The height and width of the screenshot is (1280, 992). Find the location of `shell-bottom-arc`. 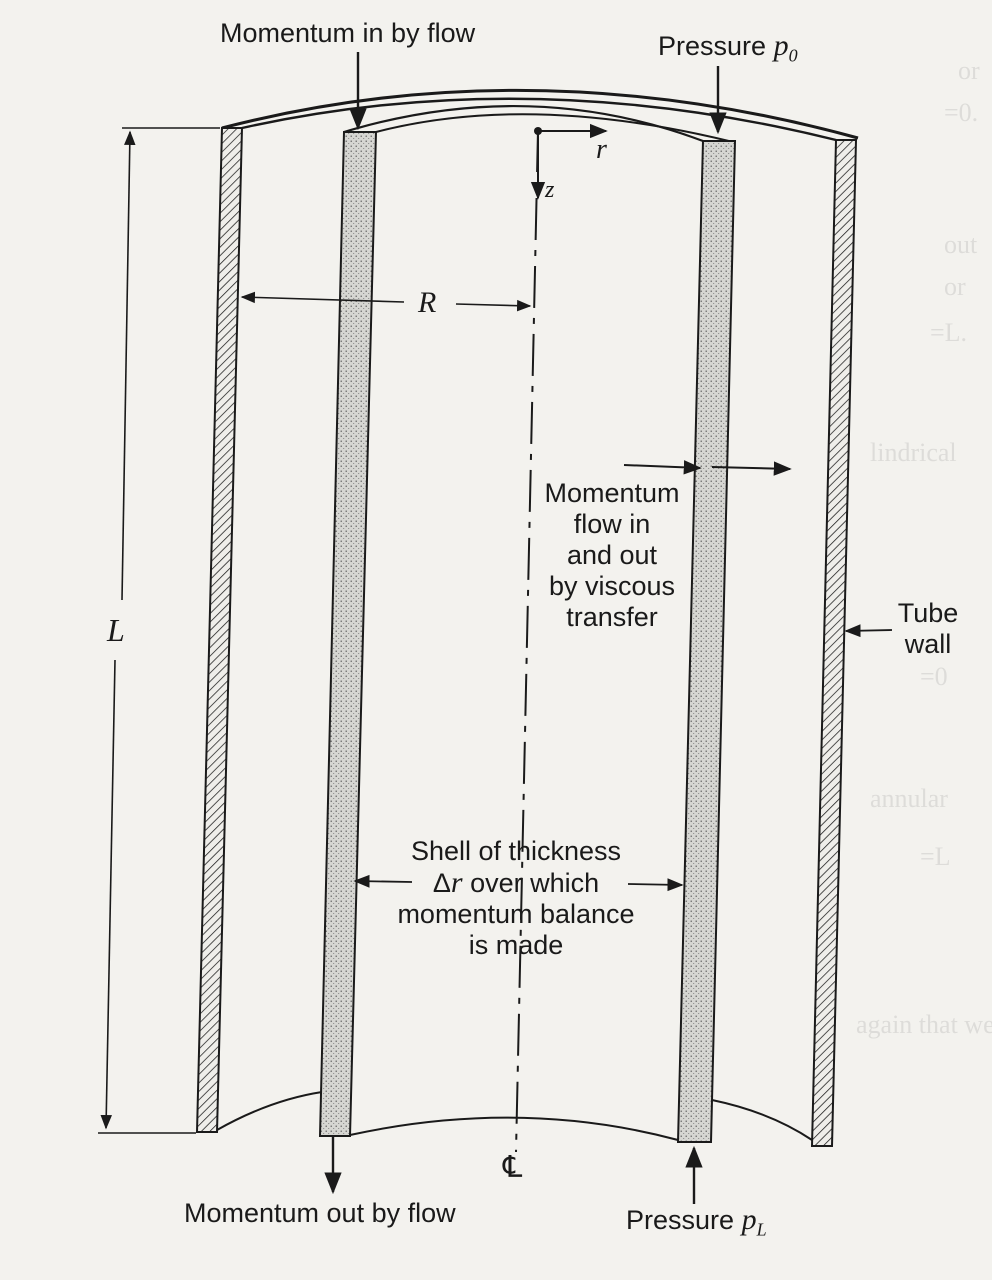

shell-bottom-arc is located at coordinates (514, 1128).